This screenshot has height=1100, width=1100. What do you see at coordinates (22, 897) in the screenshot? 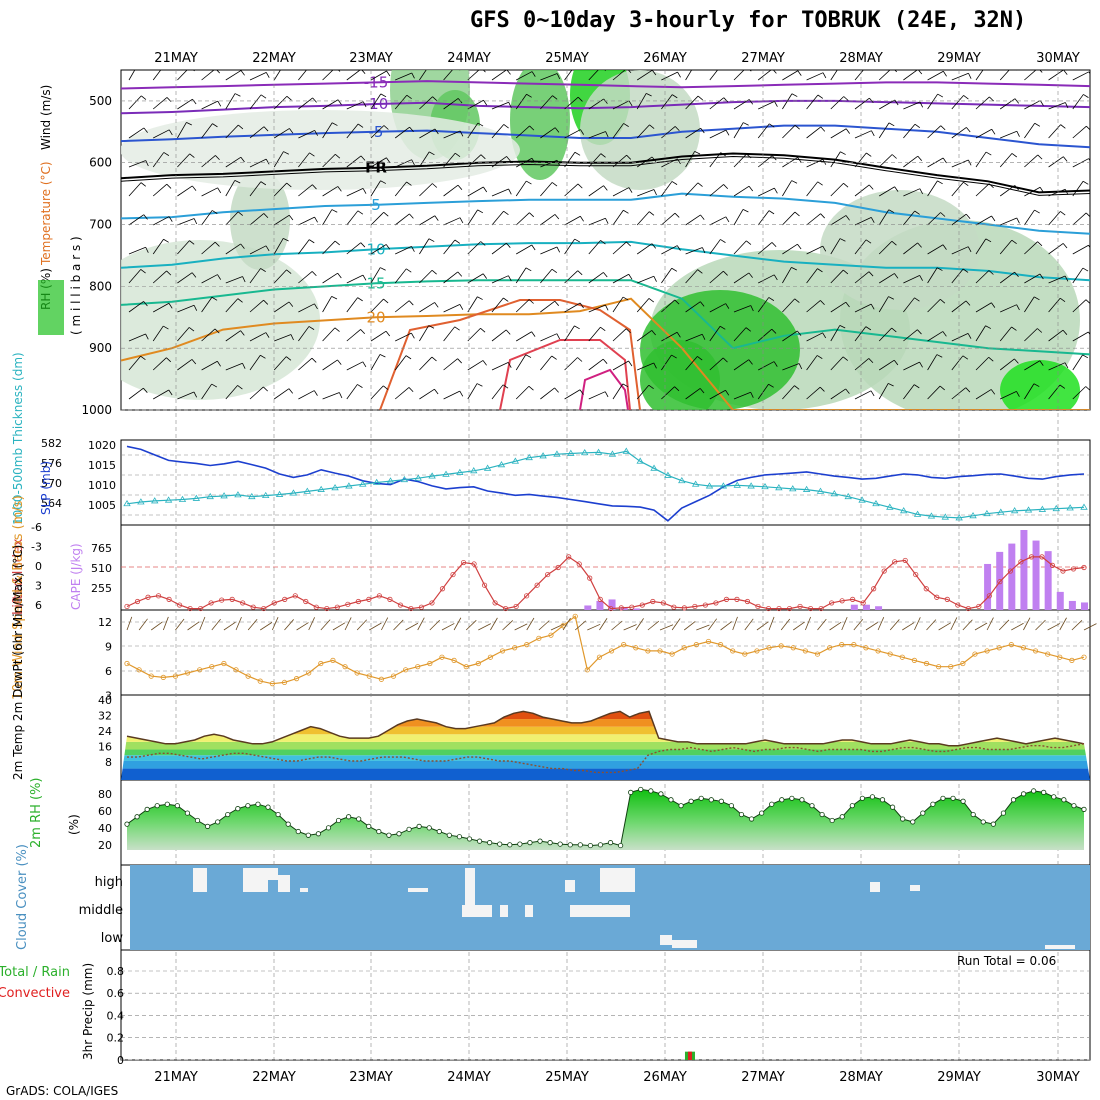
I see `axis-label-cloud: Cloud Cover (%)` at bounding box center [22, 897].